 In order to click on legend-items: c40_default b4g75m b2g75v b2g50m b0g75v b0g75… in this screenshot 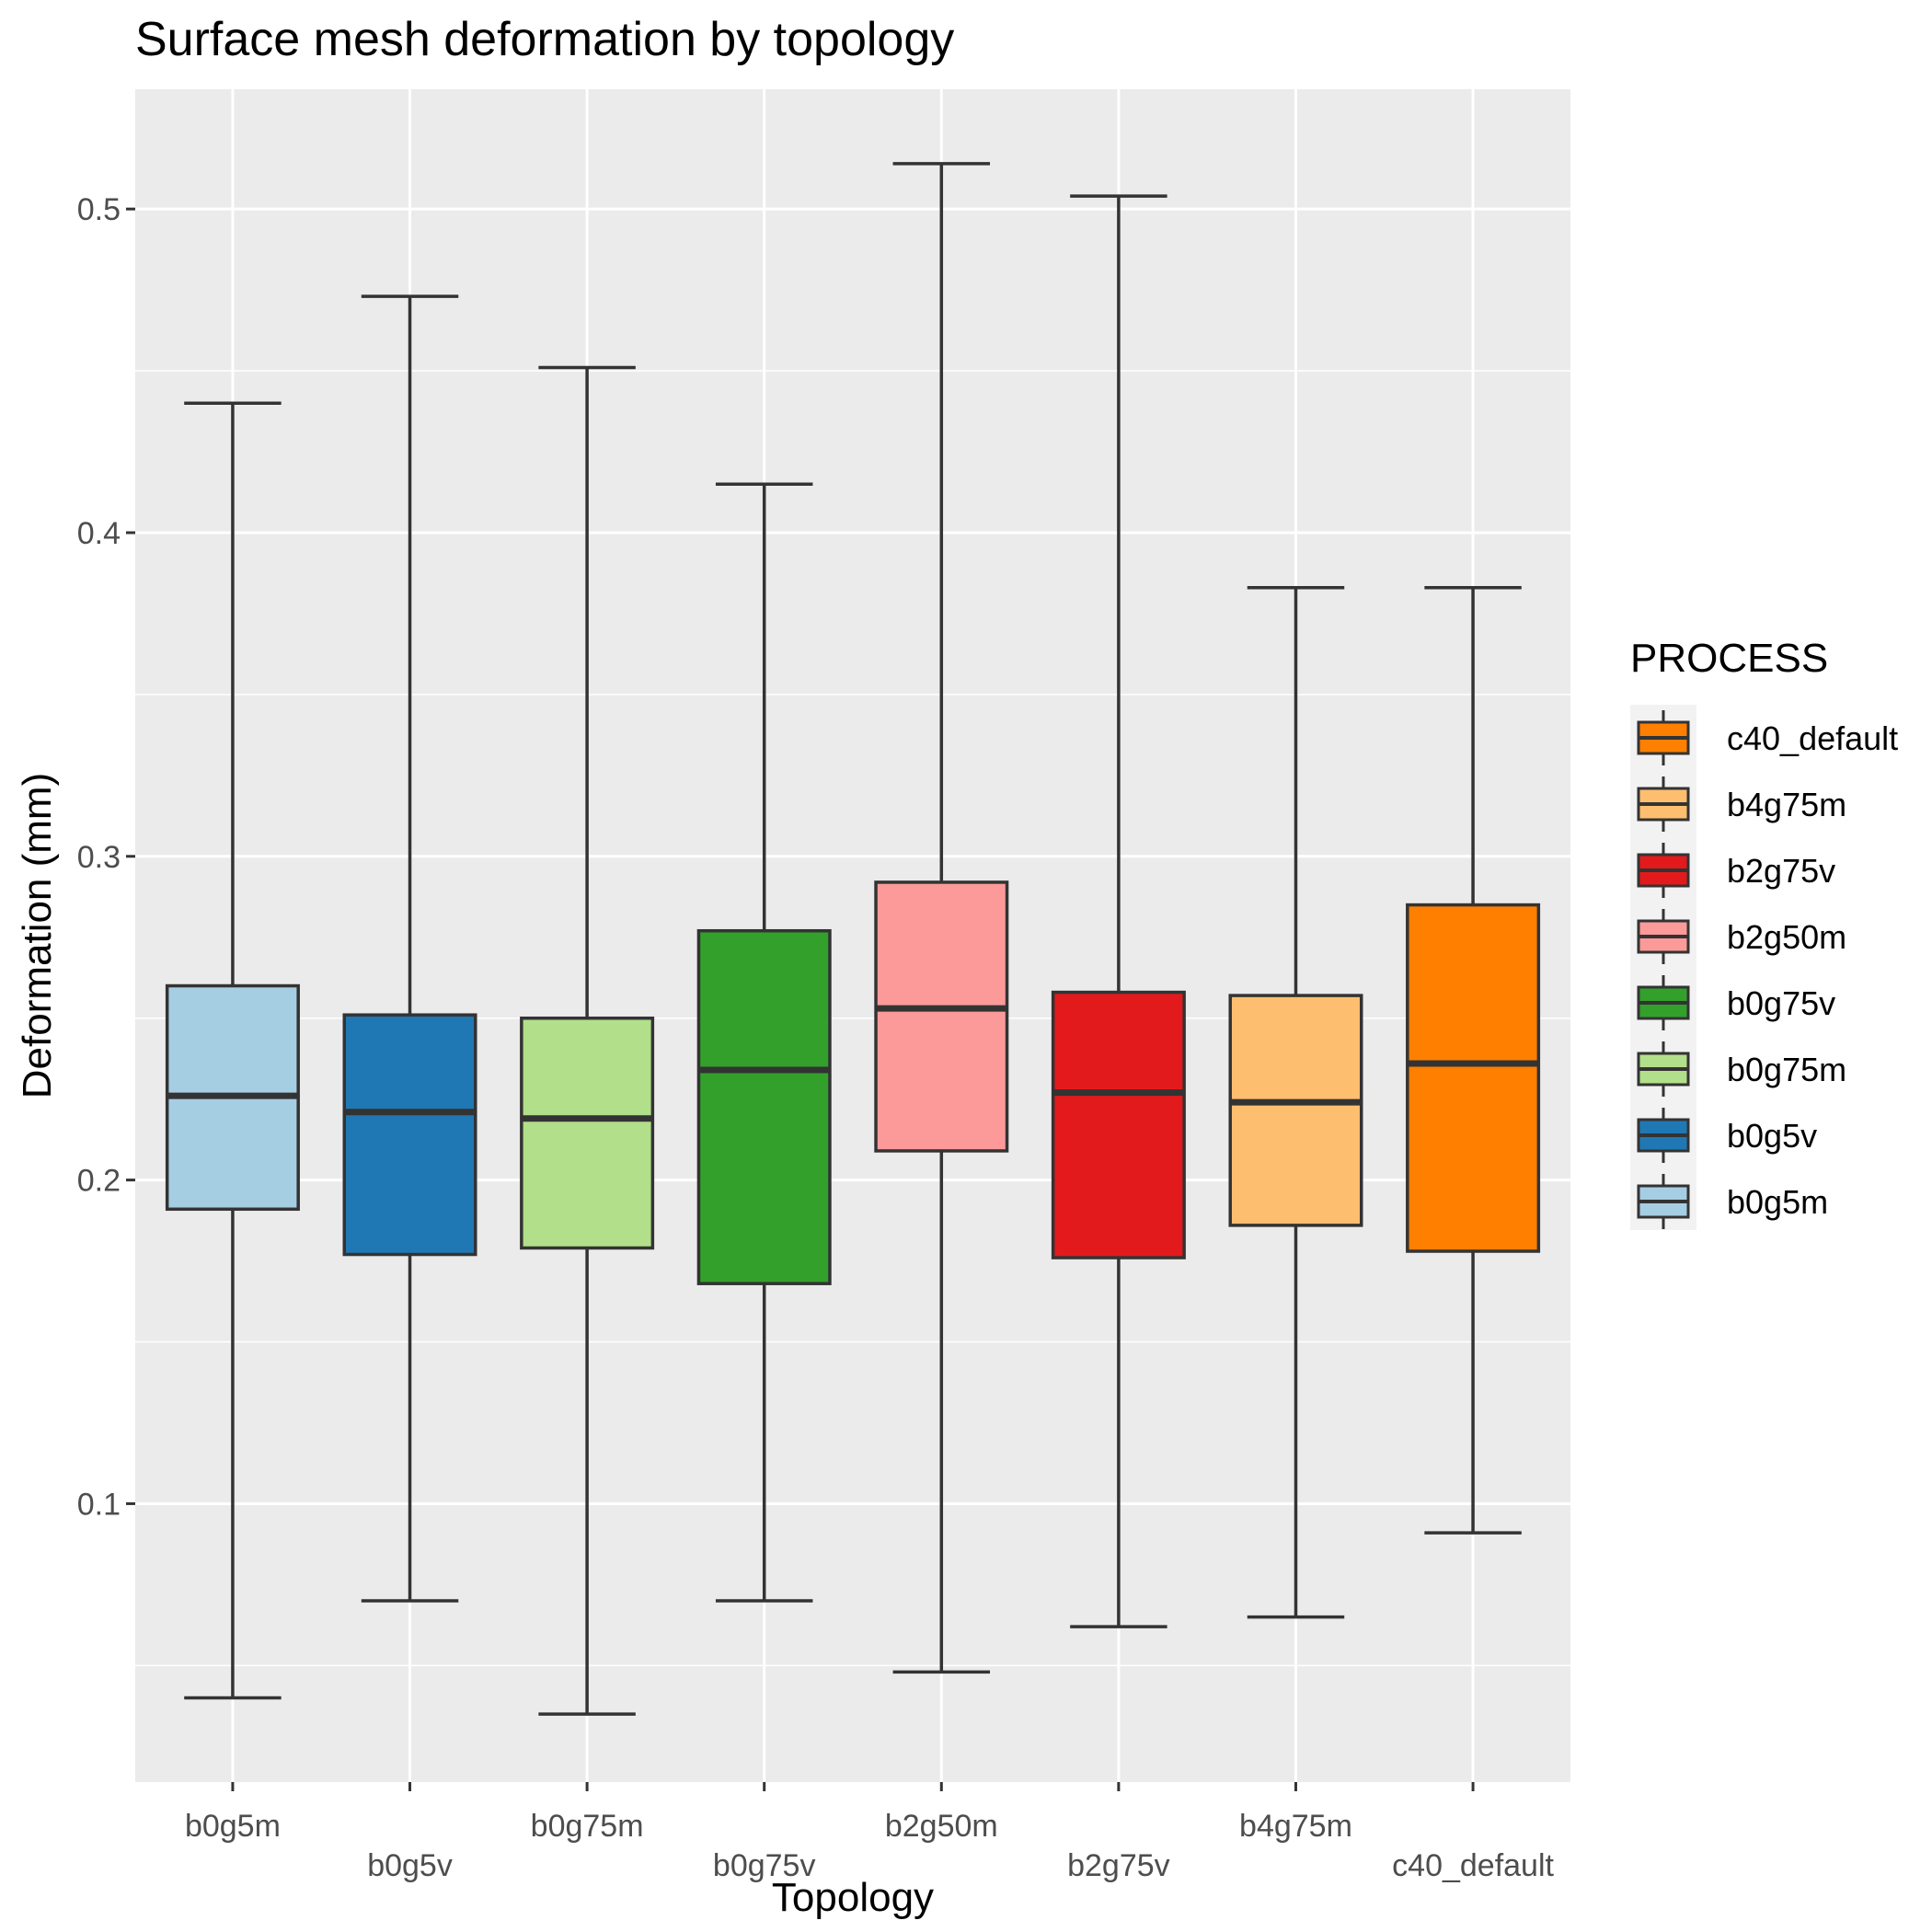, I will do `click(1767, 970)`.